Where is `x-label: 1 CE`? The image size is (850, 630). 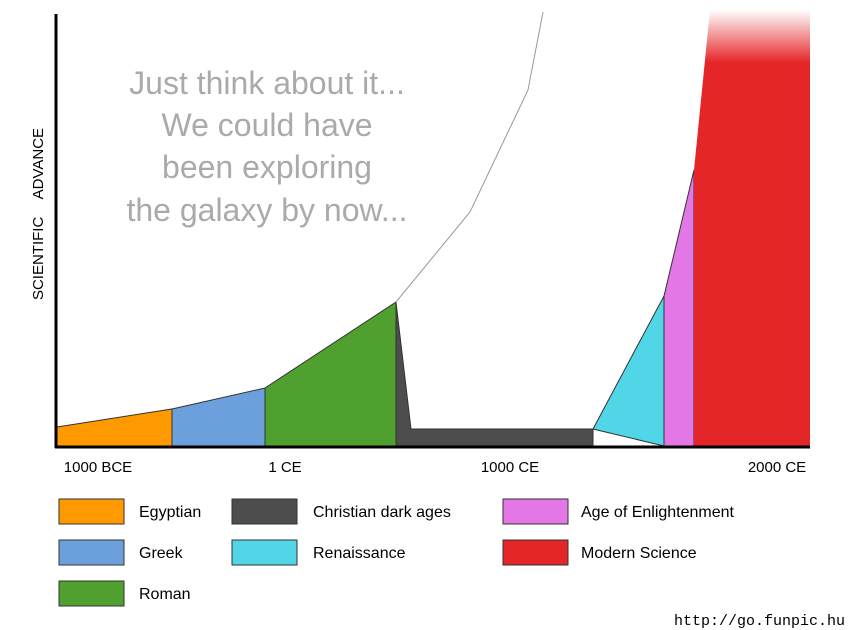
x-label: 1 CE is located at coordinates (284, 467).